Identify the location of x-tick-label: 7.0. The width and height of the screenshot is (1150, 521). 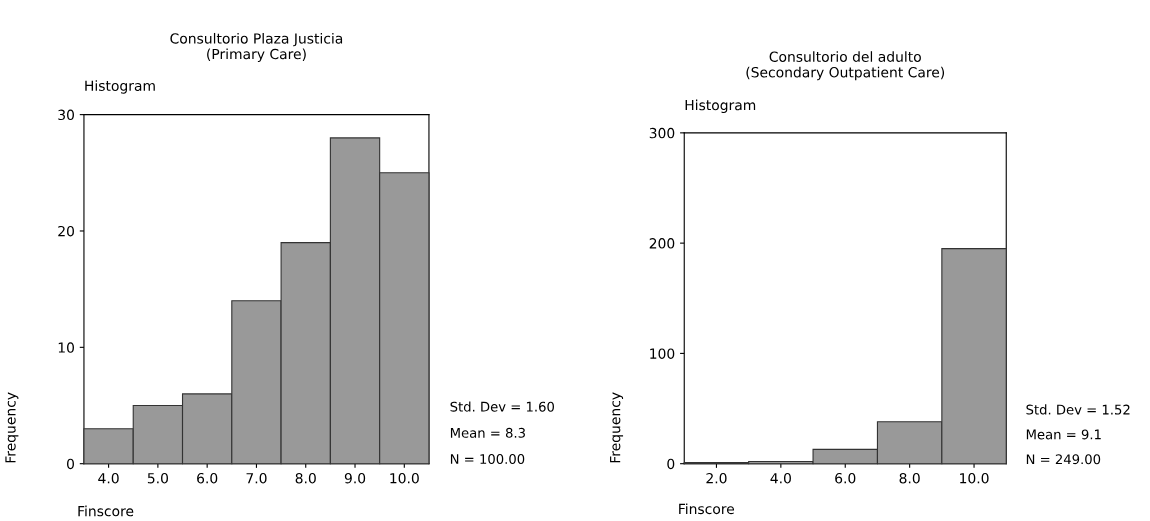
(256, 478).